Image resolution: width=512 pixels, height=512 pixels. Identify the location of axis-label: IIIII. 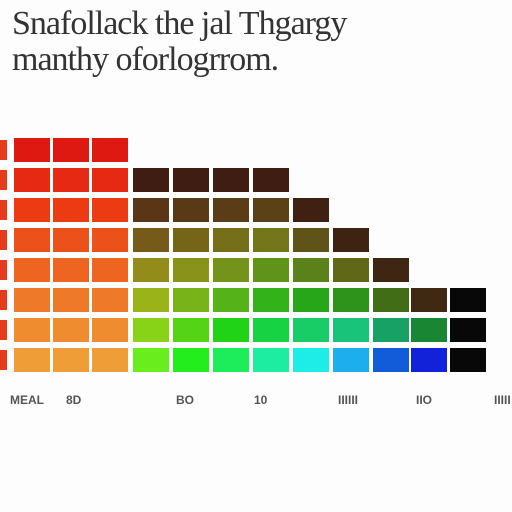
(502, 400).